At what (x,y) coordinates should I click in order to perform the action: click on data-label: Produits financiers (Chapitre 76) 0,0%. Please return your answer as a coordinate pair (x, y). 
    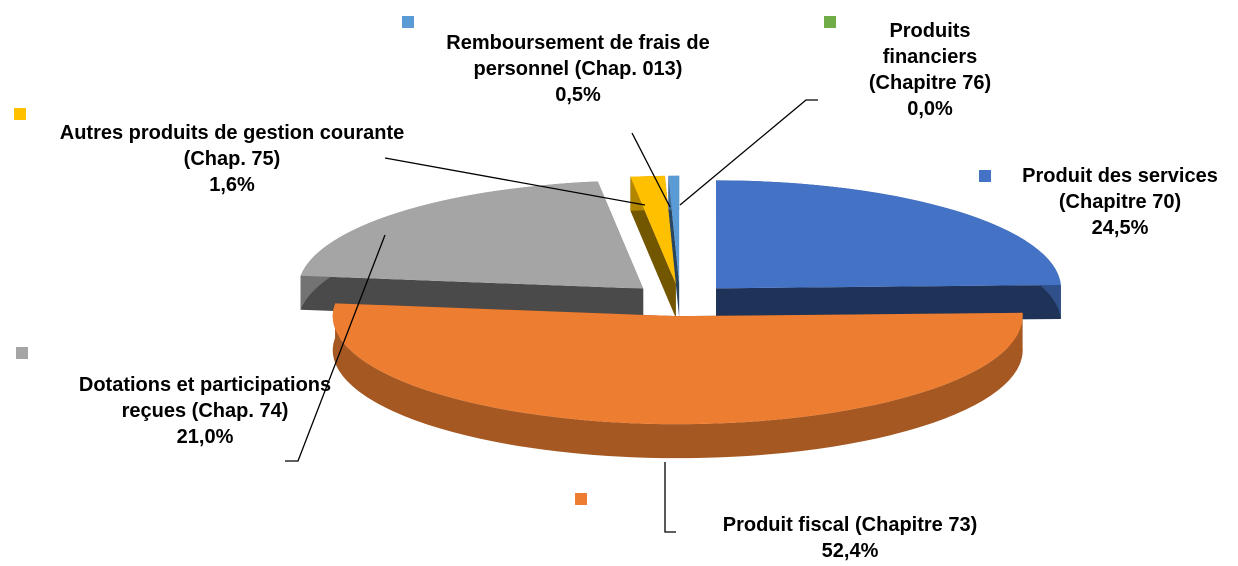
    Looking at the image, I should click on (930, 70).